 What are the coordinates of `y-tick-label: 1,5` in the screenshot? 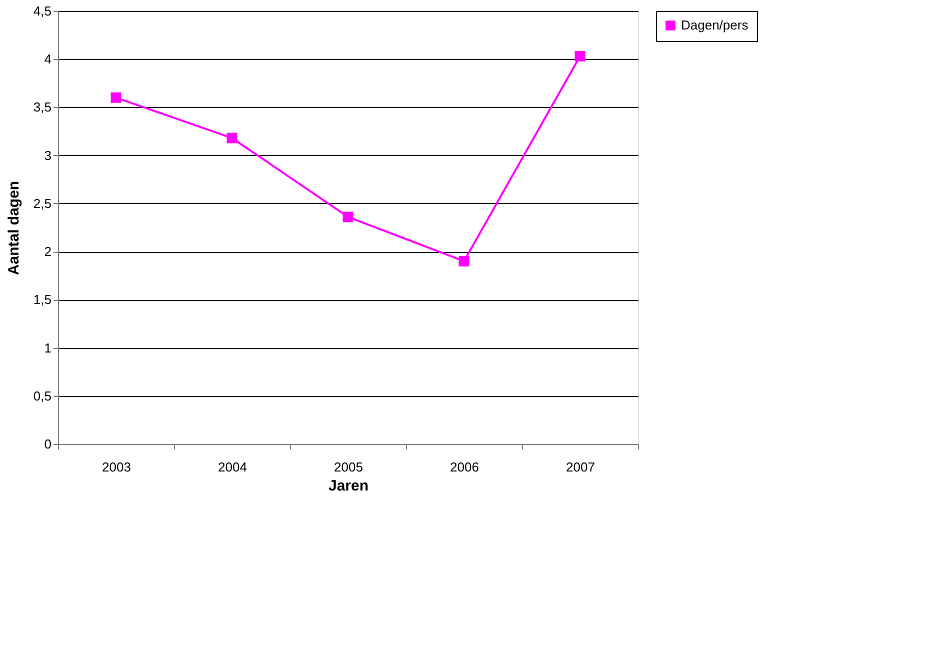 It's located at (42, 300).